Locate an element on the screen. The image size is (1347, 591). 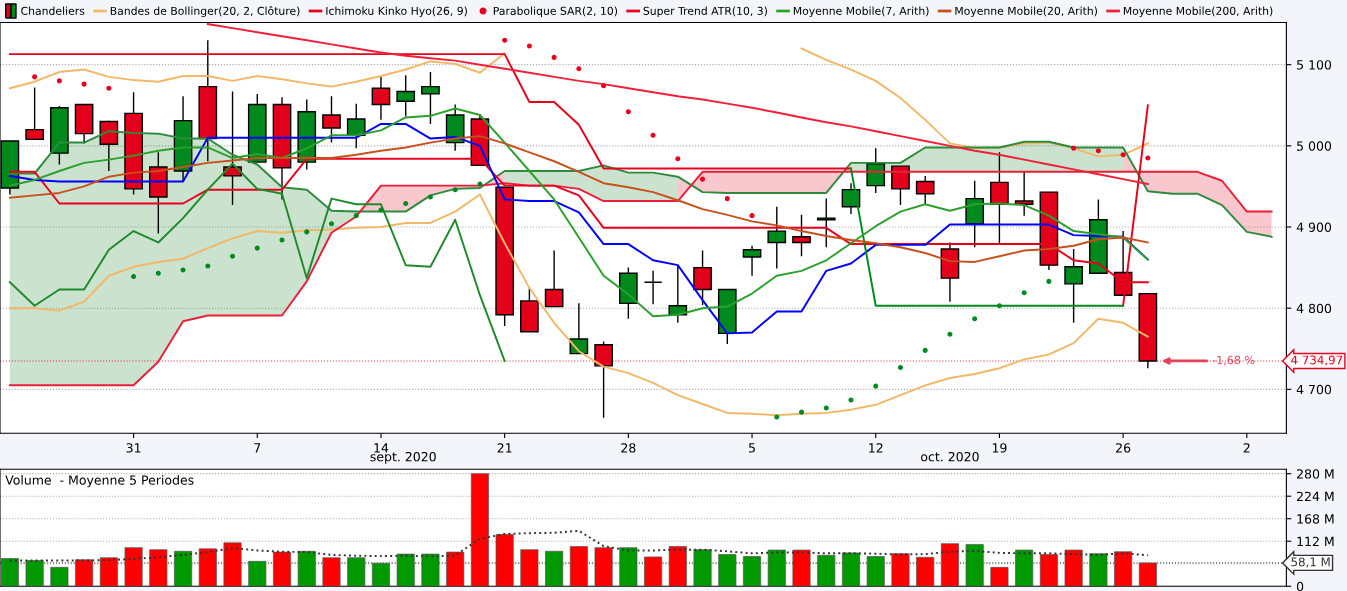
y-tick-label: 4 900 is located at coordinates (1314, 227).